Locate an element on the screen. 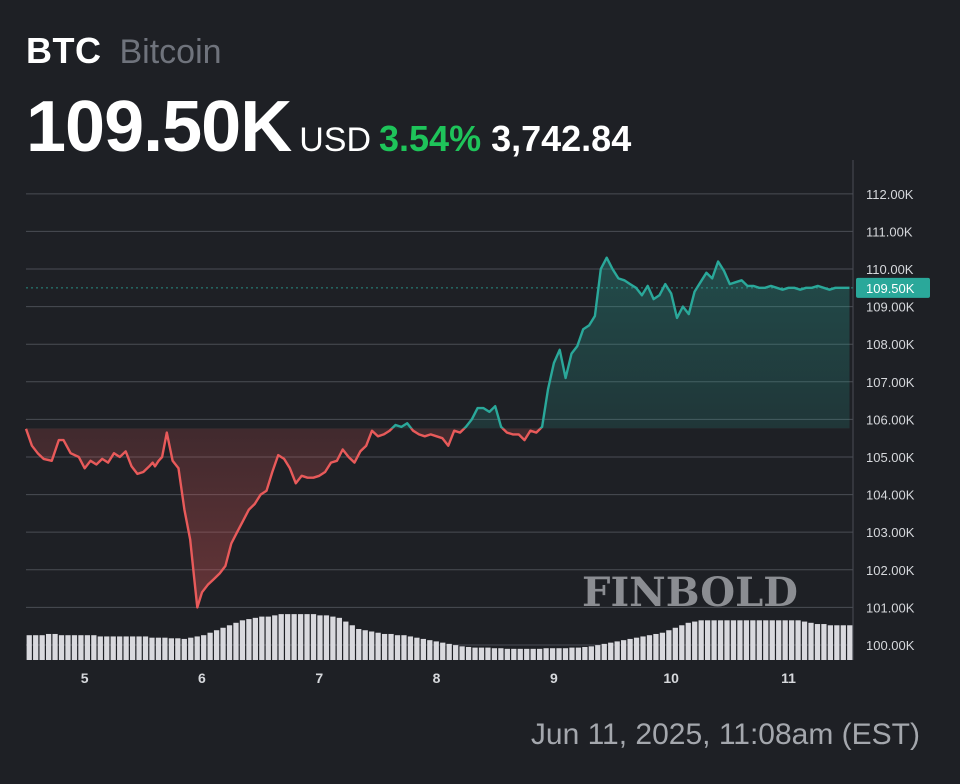 This screenshot has width=960, height=784. current-price-label: 109.50K is located at coordinates (890, 288).